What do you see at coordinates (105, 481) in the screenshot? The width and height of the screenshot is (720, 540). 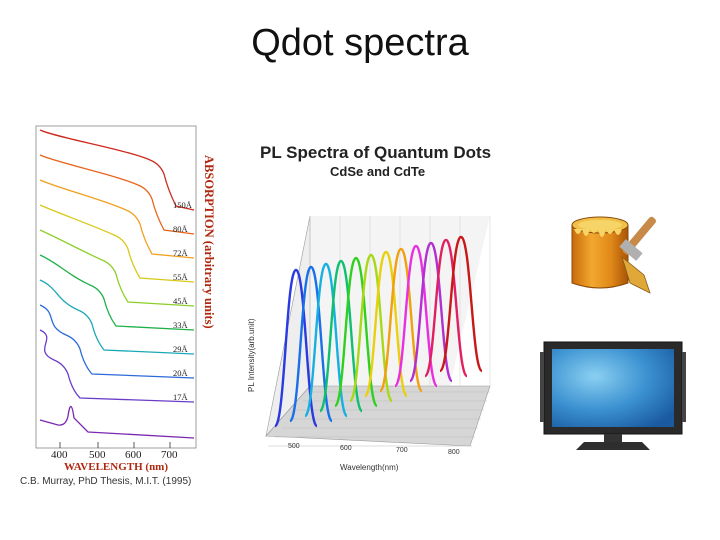 I see `absorption-credit: C.B. Murray, PhD Thesis, M.I.T. (1995)` at bounding box center [105, 481].